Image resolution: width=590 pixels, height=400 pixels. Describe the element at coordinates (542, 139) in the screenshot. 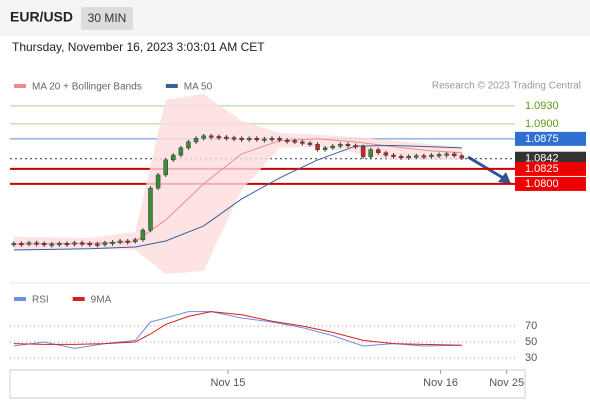

I see `level-label: 1.0875` at that location.